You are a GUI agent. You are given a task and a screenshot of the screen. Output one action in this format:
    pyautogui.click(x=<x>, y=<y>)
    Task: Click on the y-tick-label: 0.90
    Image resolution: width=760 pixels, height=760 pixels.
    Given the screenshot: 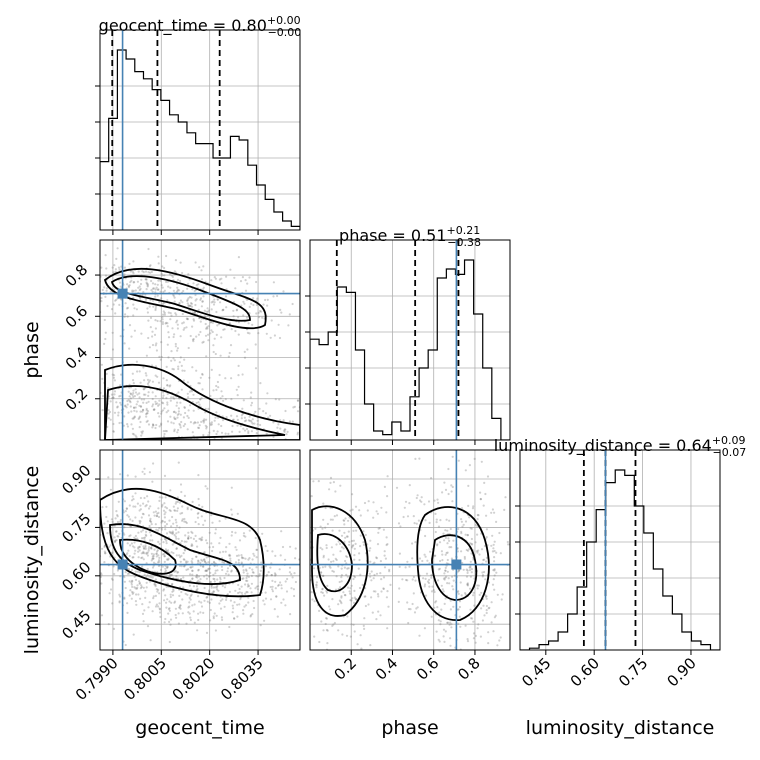 What is the action you would take?
    pyautogui.click(x=76, y=479)
    